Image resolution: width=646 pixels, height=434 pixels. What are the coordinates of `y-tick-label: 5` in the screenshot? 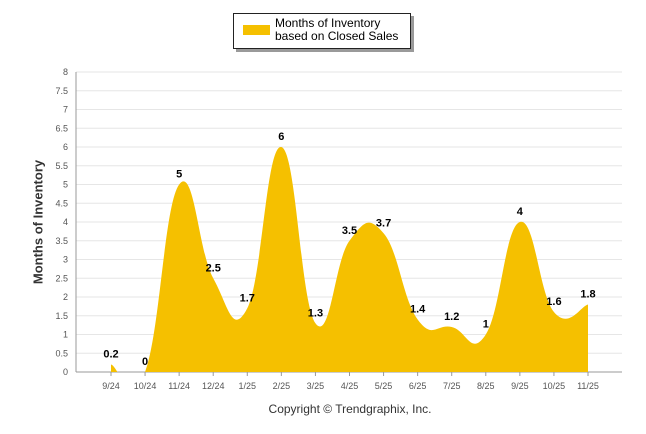 It's located at (65, 185).